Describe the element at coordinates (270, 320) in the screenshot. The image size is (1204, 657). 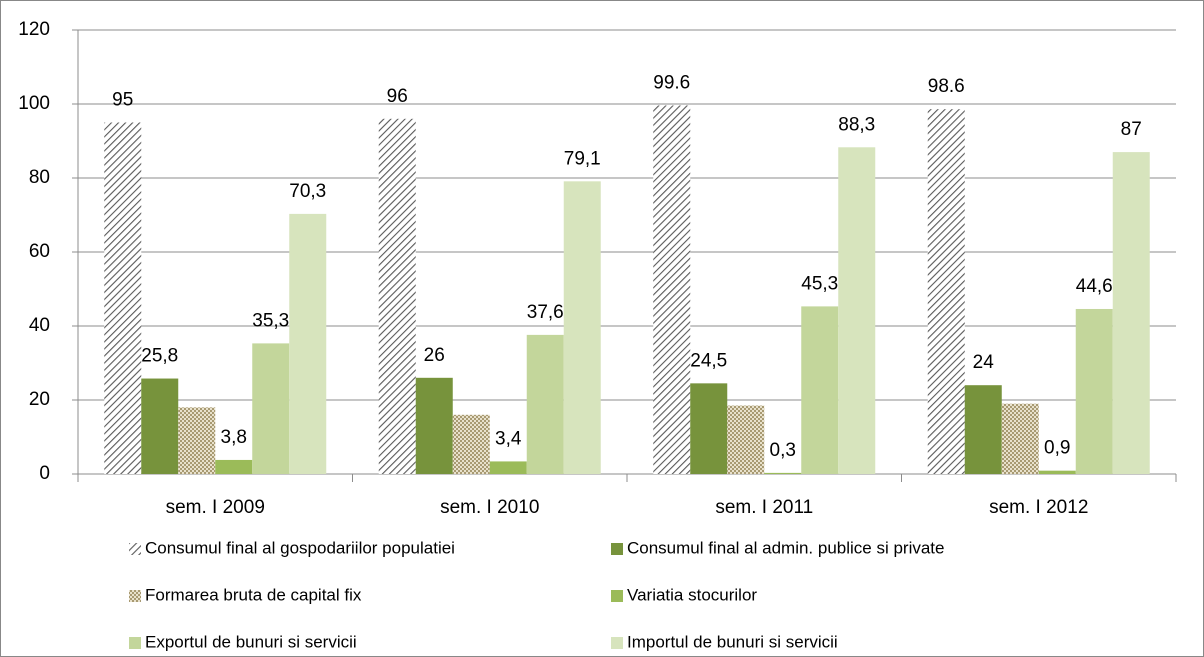
I see `value-label: 35,3` at that location.